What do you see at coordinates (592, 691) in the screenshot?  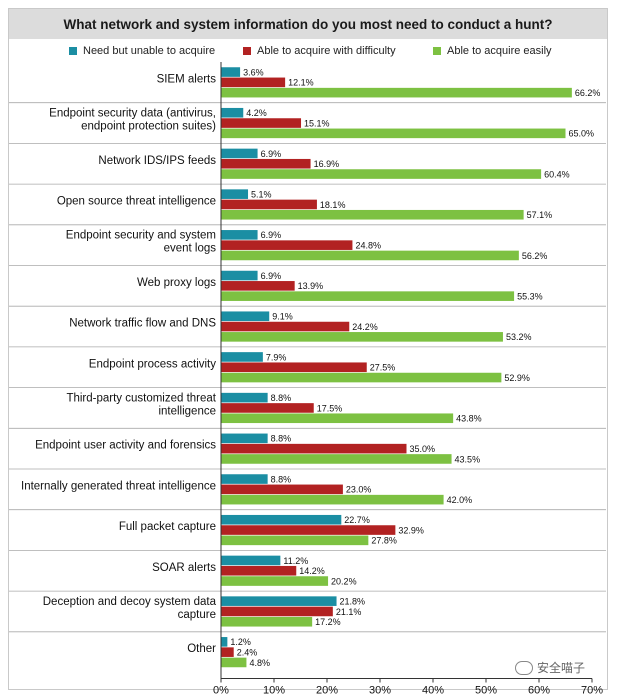 I see `x-tick-label: 70%` at bounding box center [592, 691].